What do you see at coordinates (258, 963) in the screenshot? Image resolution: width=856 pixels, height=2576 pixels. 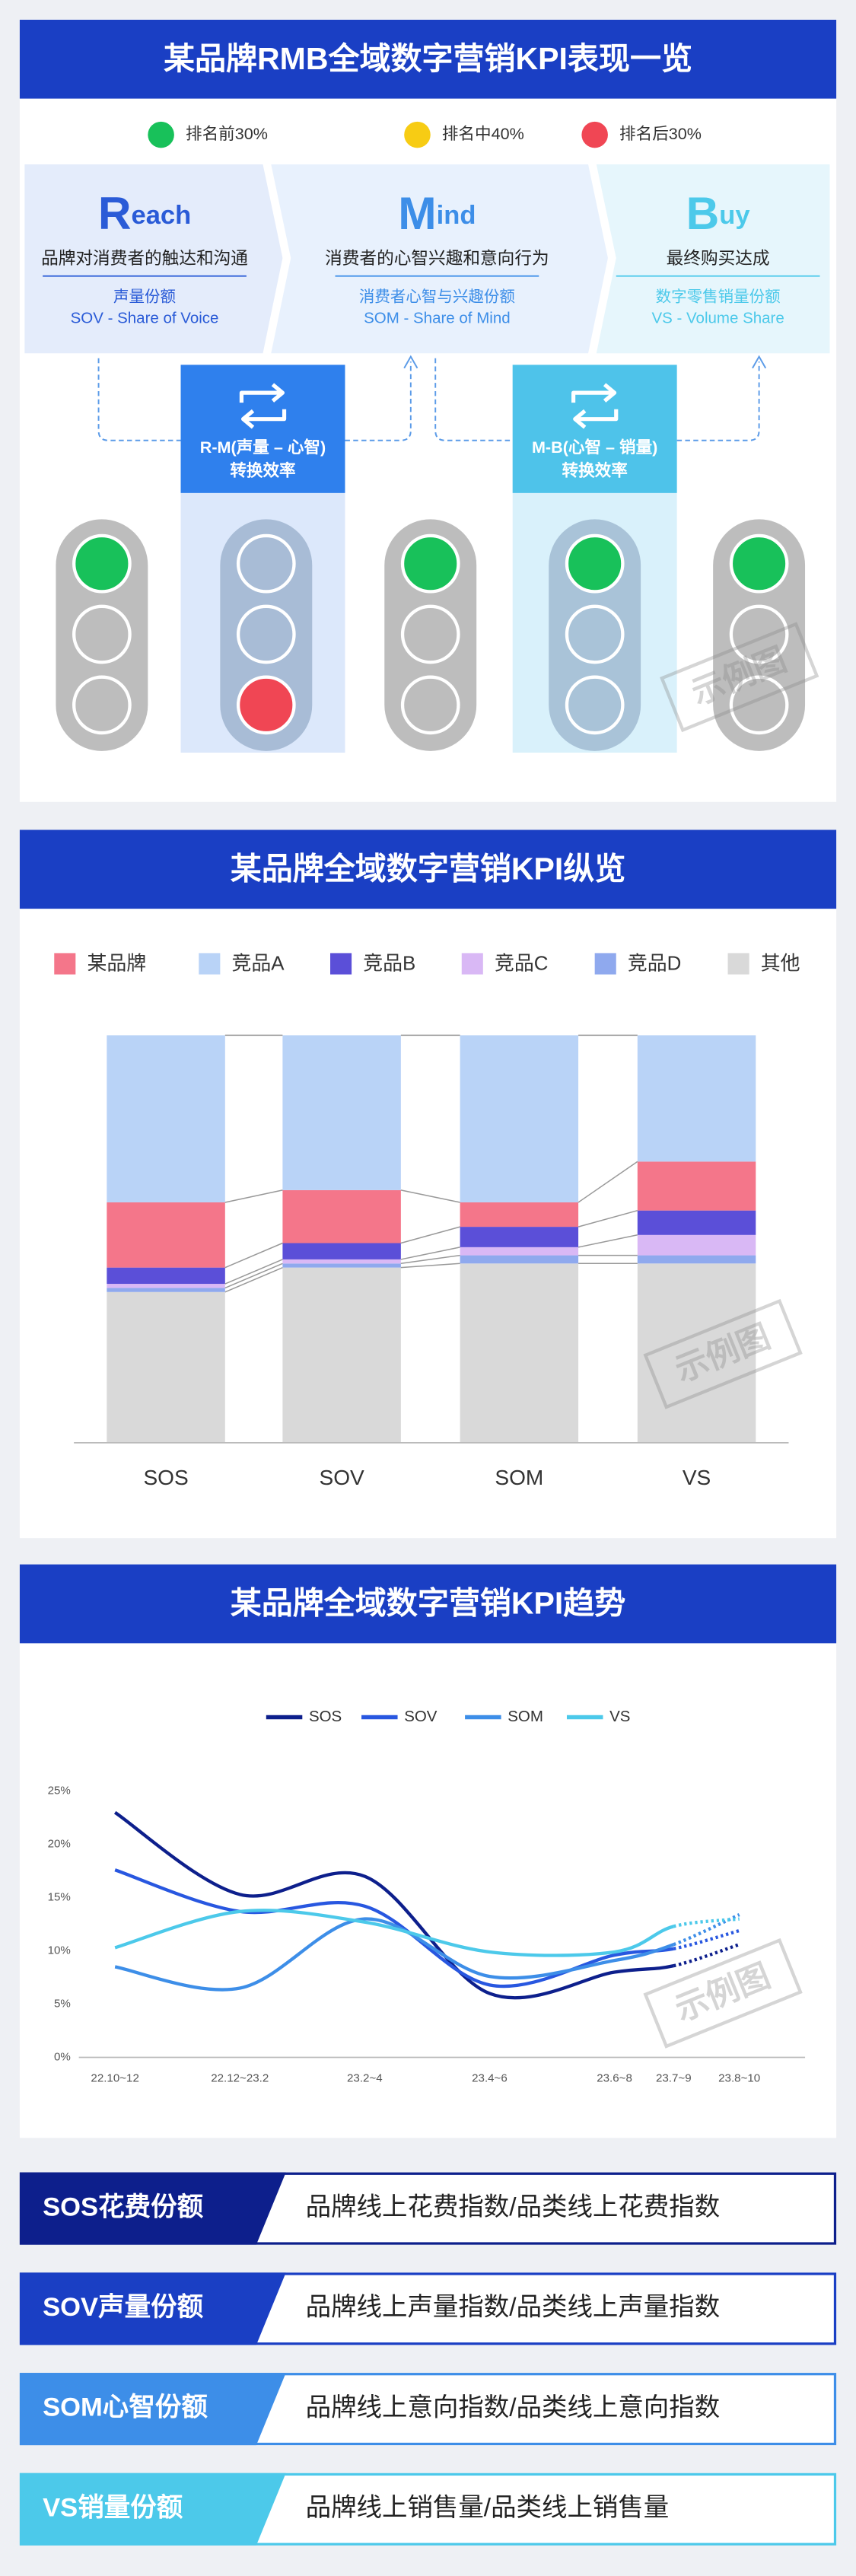 I see `legend-label: 竞品A` at bounding box center [258, 963].